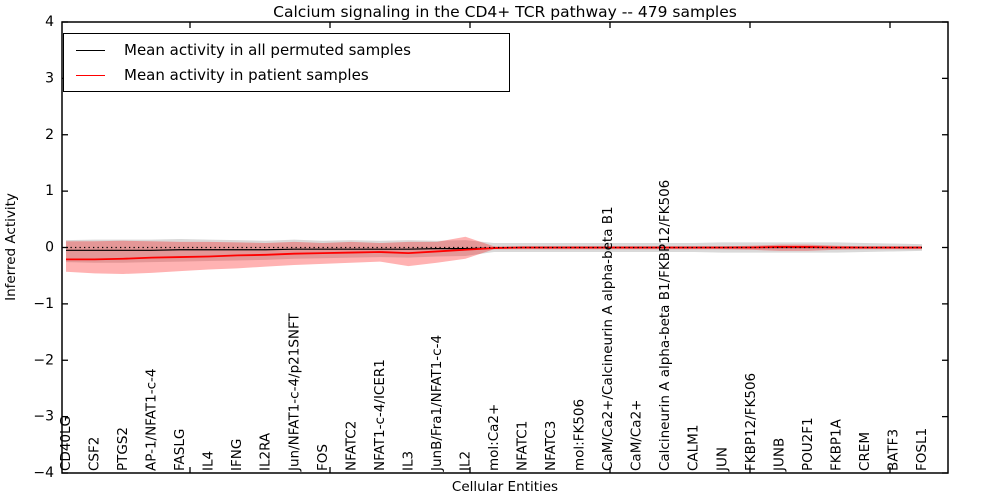 Image resolution: width=1000 pixels, height=500 pixels. What do you see at coordinates (49, 135) in the screenshot?
I see `y-tick-label: 2` at bounding box center [49, 135].